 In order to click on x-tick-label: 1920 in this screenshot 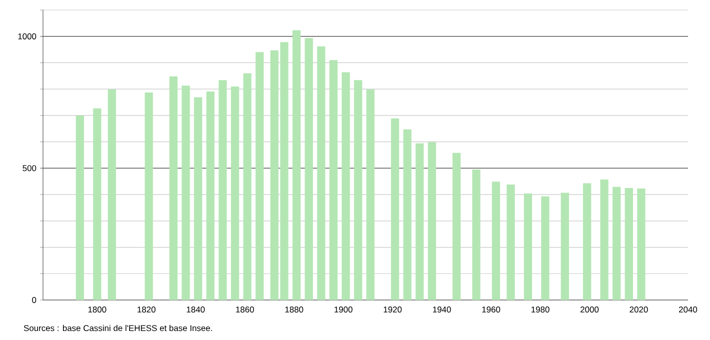, I will do `click(393, 309)`.